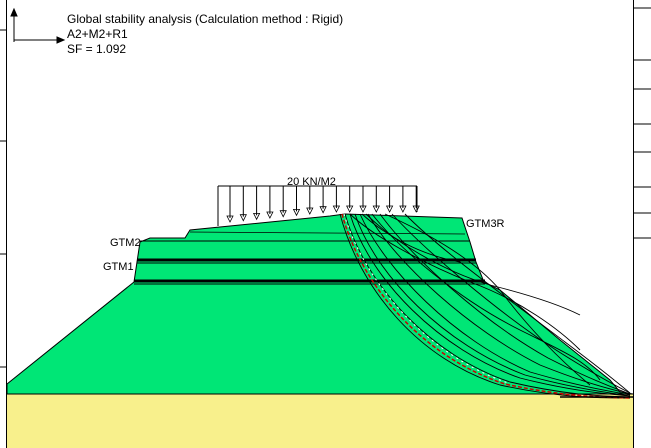  I want to click on layer-label-gtm1: GTM1, so click(118, 267).